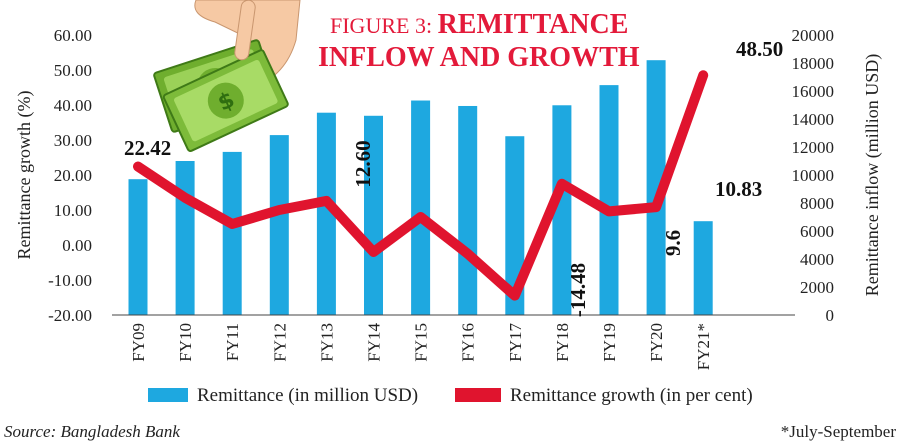 This screenshot has width=900, height=443. I want to click on left-tick-label: 20.00, so click(73, 175).